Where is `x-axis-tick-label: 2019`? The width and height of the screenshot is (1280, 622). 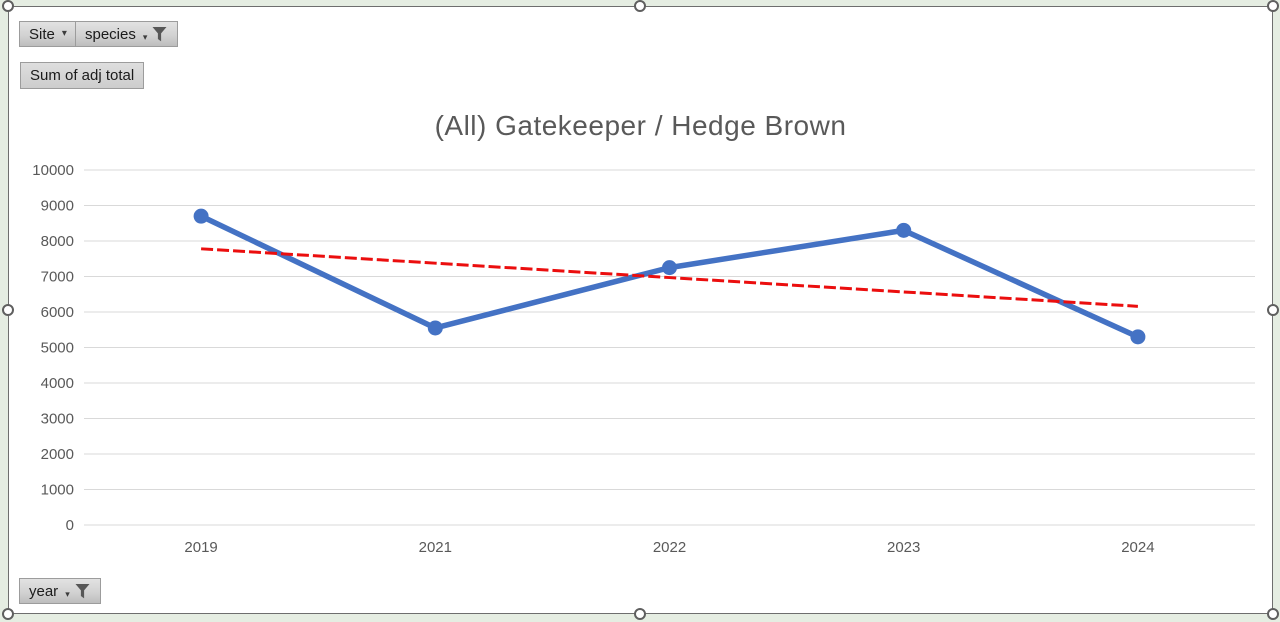 x-axis-tick-label: 2019 is located at coordinates (200, 547).